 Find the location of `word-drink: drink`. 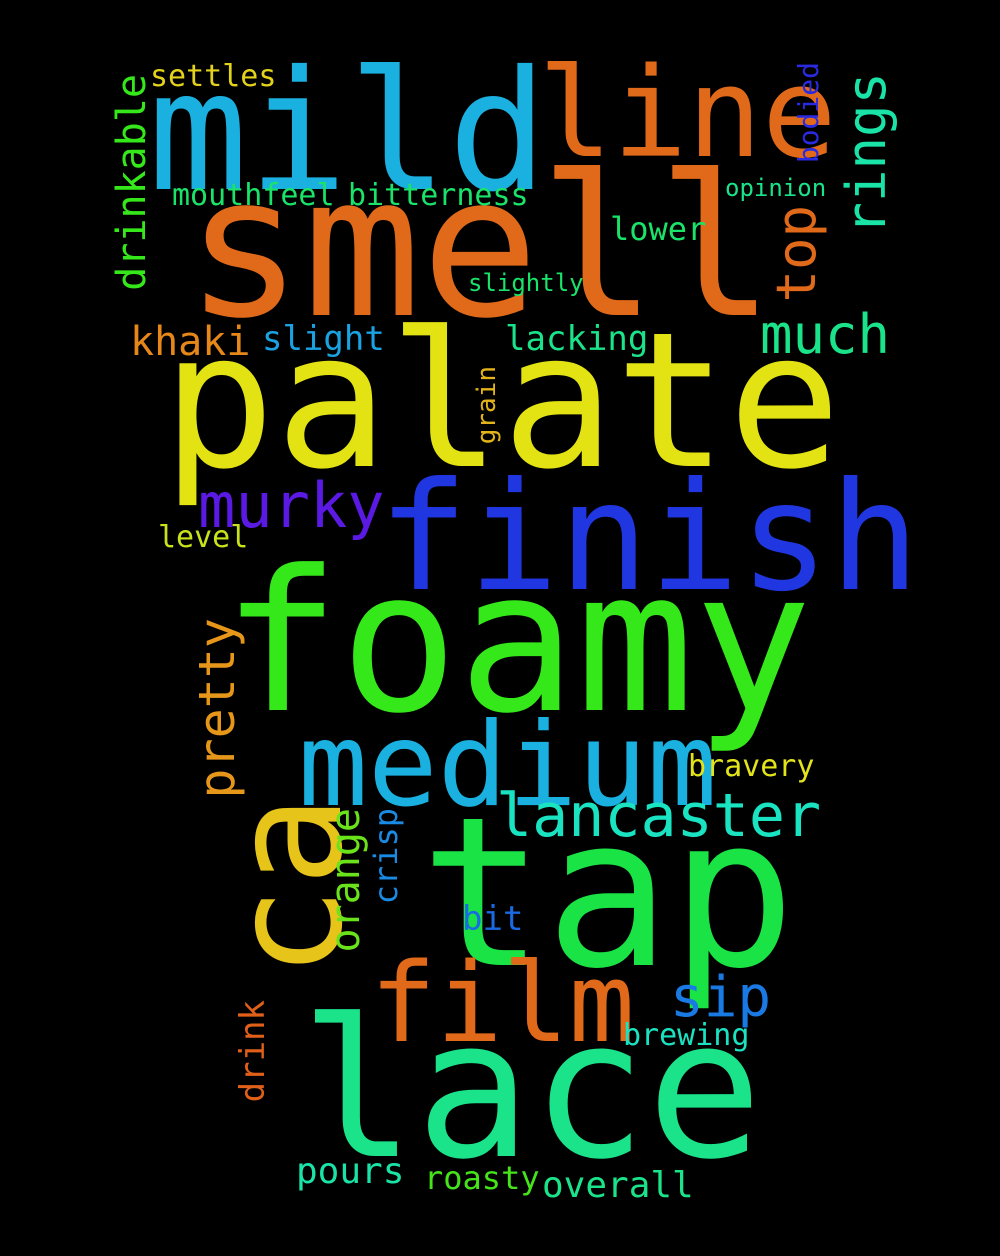

word-drink: drink is located at coordinates (253, 1051).